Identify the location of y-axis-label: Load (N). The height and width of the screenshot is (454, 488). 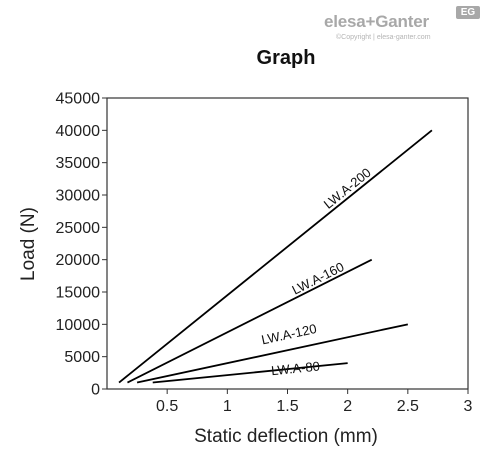
(28, 244).